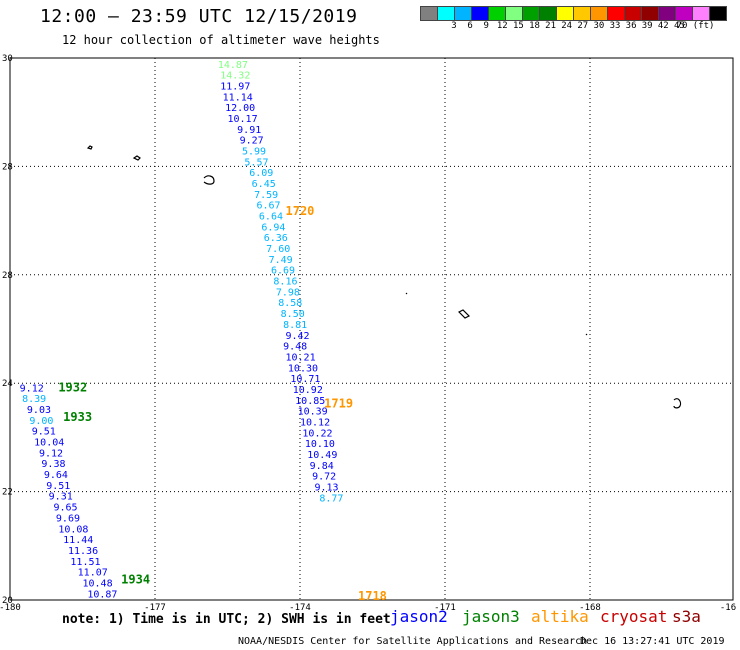 The image size is (740, 650). Describe the element at coordinates (235, 86) in the screenshot. I see `wave-height-label: 11.97` at that location.